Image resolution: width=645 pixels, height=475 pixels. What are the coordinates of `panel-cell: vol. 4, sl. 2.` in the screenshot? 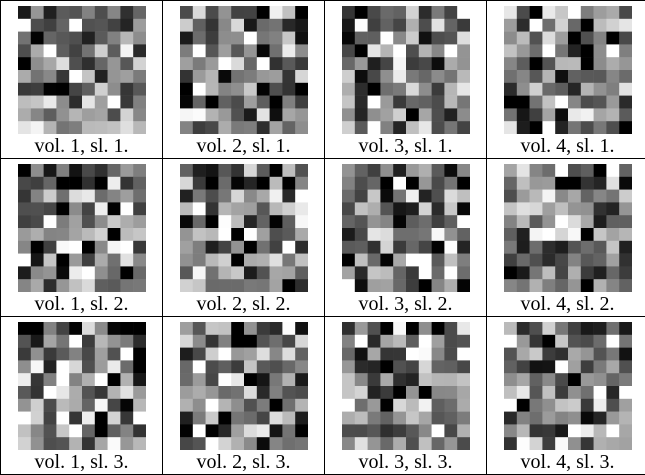 It's located at (566, 238).